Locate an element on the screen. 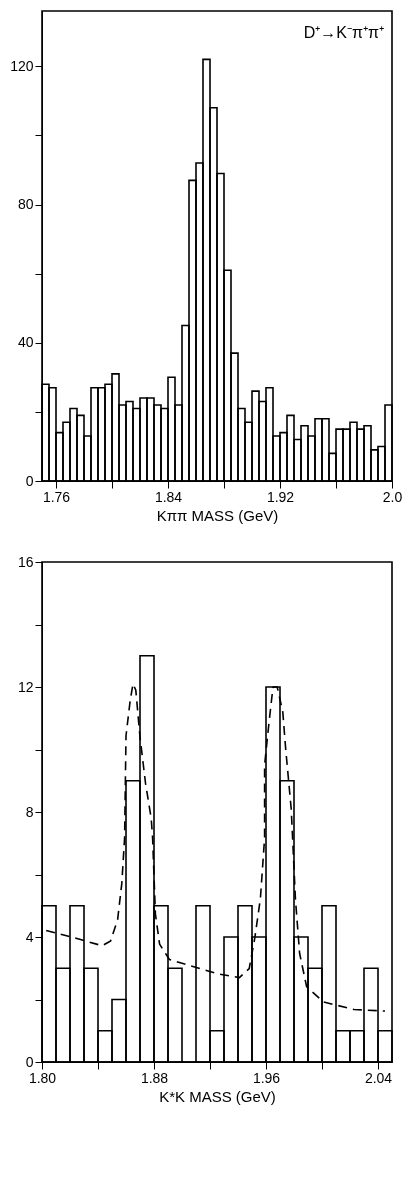  x-tick-label: 1.80 is located at coordinates (42, 1077).